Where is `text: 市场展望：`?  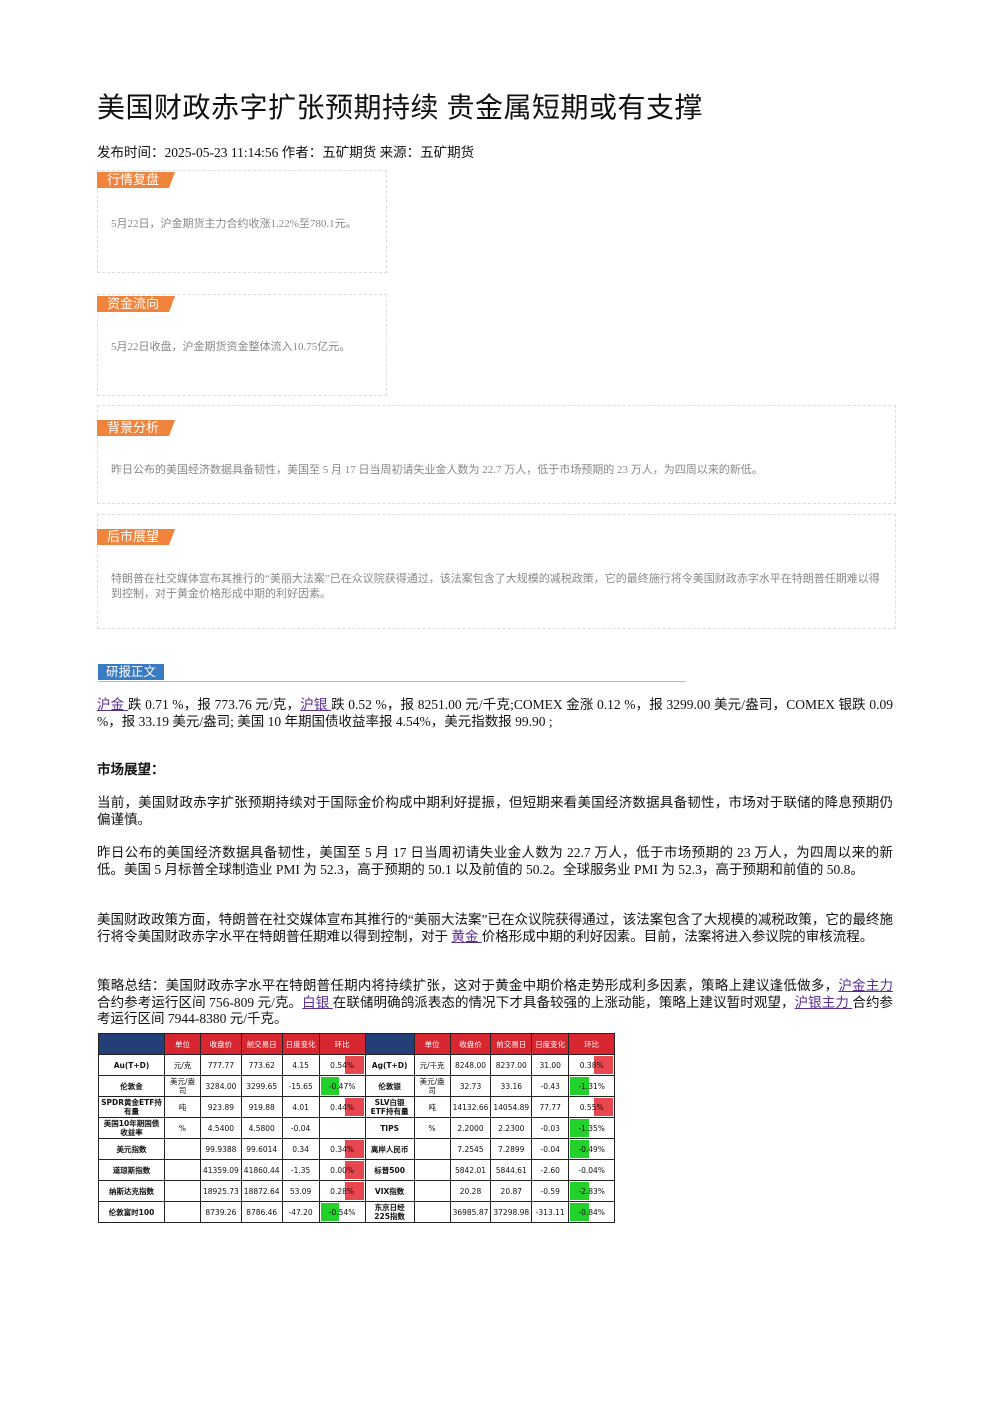 text: 市场展望： is located at coordinates (131, 769).